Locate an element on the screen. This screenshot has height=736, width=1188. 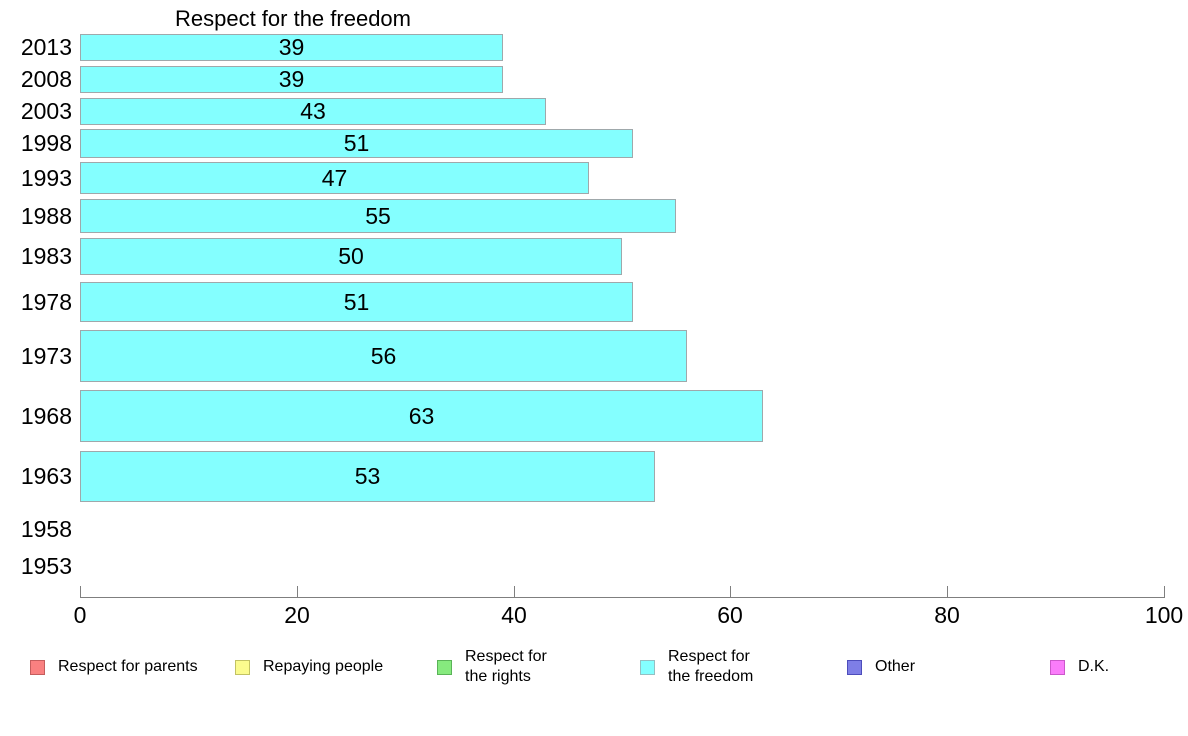
bar-value-label: 53 is located at coordinates (367, 476).